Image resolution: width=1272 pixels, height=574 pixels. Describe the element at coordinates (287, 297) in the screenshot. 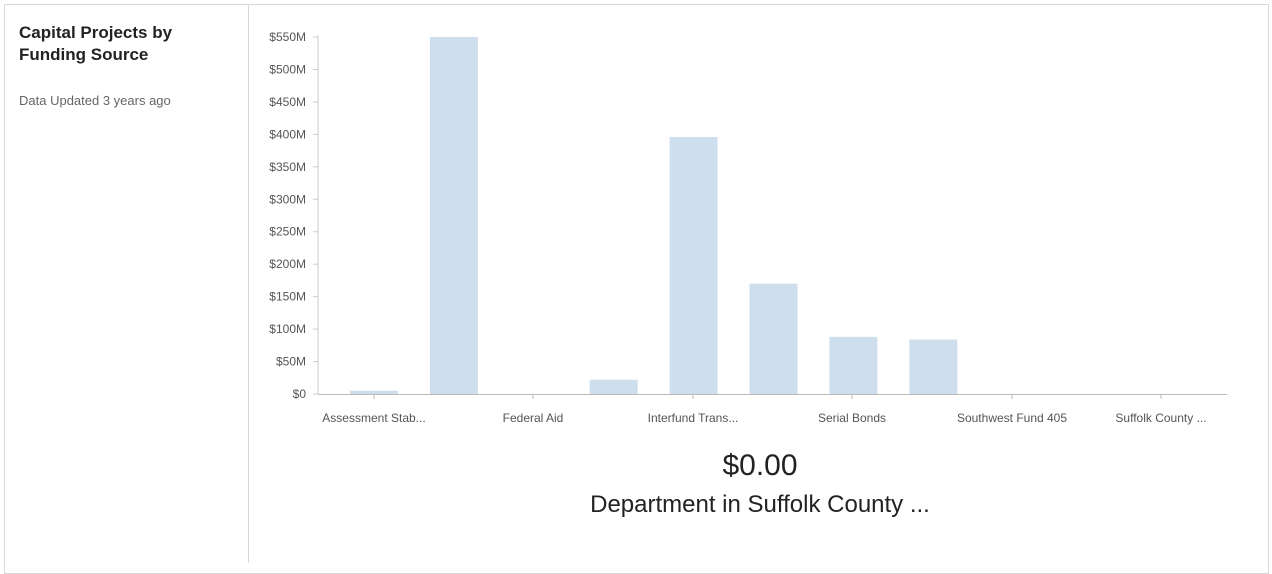

I see `y-tick-label: $150M` at that location.